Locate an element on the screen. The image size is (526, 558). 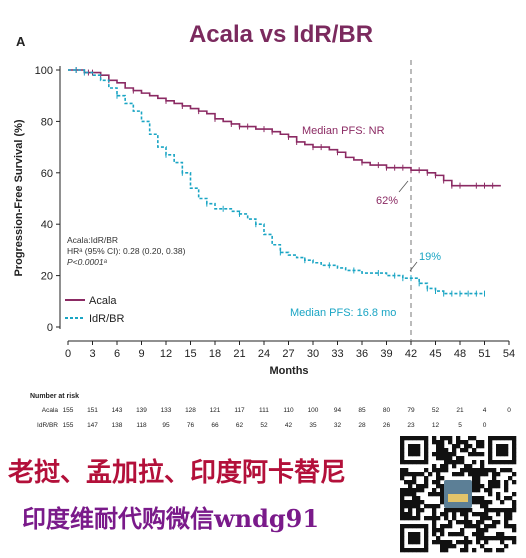
x-tick-label: 48 is located at coordinates (460, 354).